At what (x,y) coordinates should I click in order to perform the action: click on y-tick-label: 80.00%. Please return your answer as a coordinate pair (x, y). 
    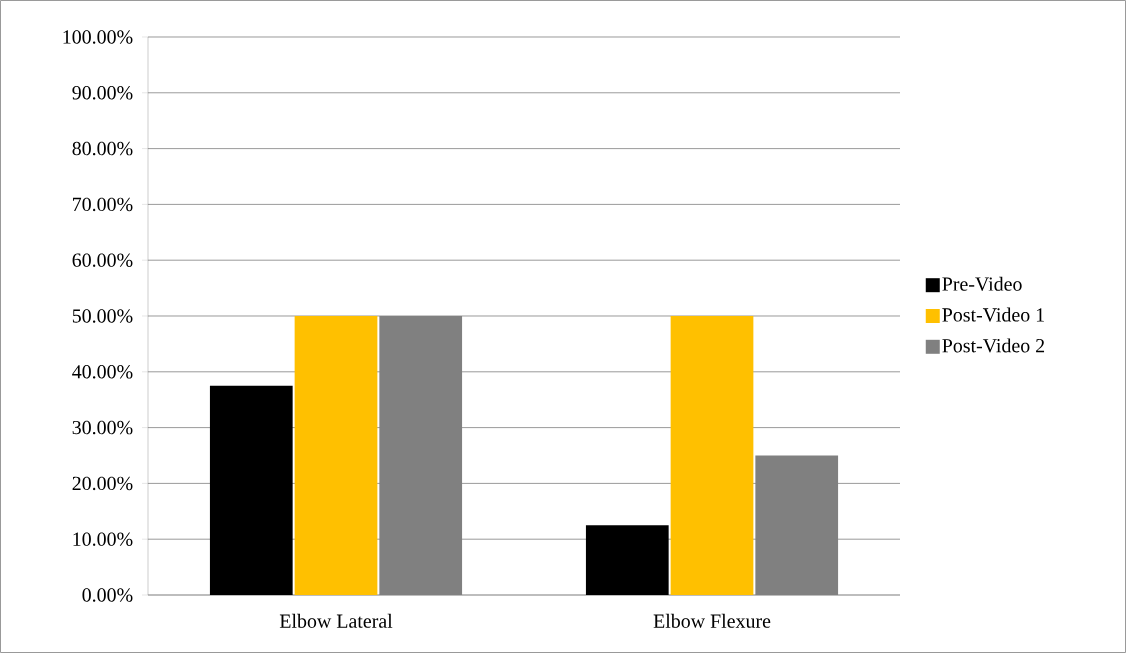
    Looking at the image, I should click on (102, 148).